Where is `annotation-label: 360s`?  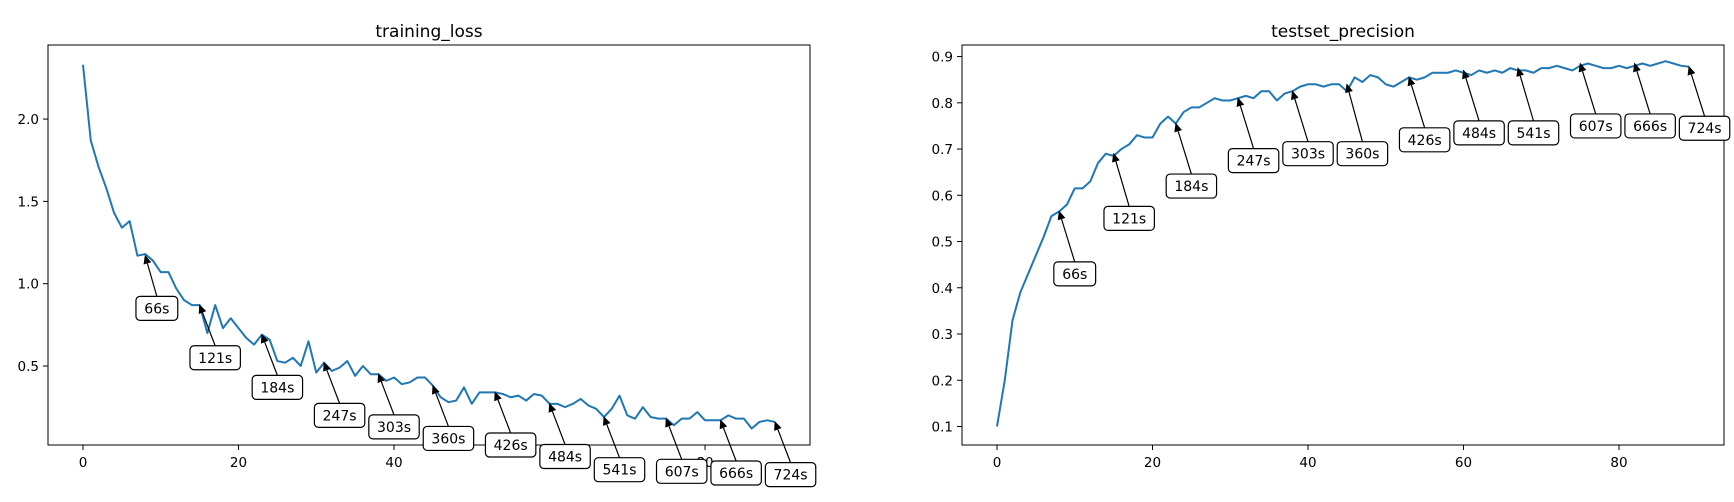 annotation-label: 360s is located at coordinates (1362, 155).